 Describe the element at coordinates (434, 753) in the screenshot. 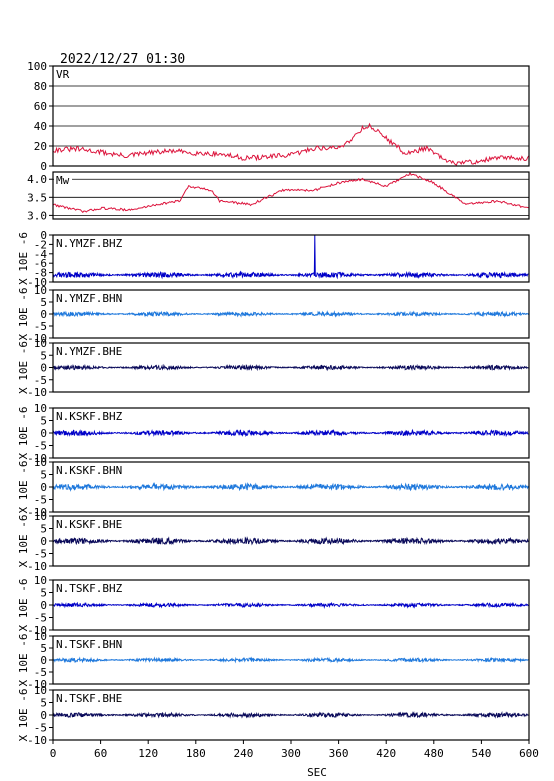

I see `x-tick-label: 480` at that location.